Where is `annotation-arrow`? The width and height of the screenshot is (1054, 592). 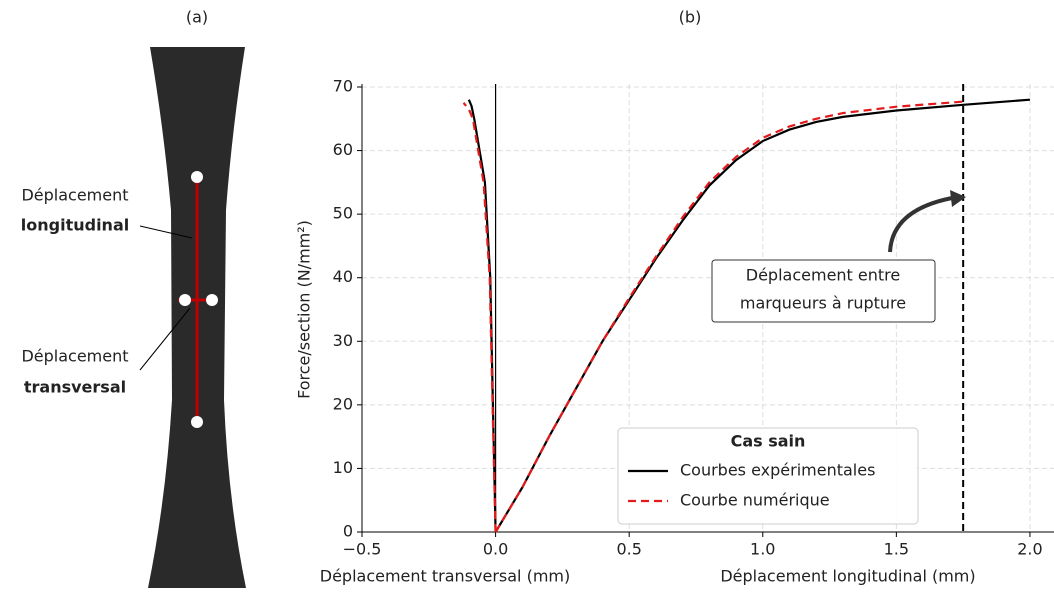 annotation-arrow is located at coordinates (920, 224).